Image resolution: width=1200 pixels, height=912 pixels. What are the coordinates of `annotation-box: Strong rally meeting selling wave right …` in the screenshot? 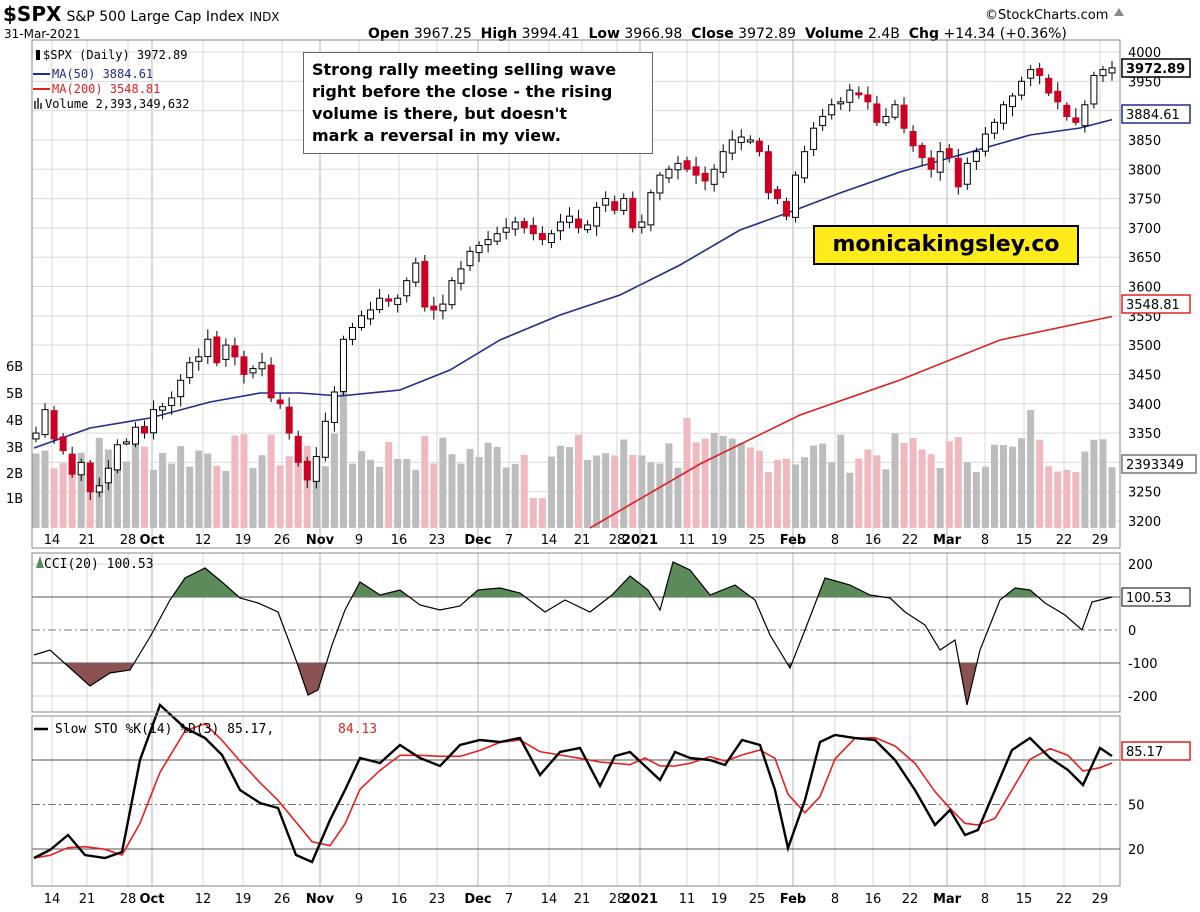 It's located at (478, 103).